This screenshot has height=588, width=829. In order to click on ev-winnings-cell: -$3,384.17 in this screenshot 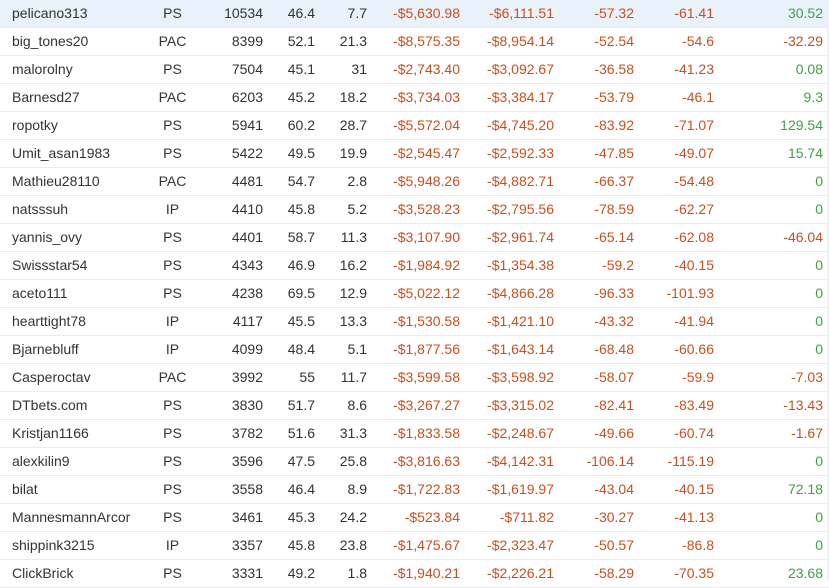, I will do `click(513, 97)`.